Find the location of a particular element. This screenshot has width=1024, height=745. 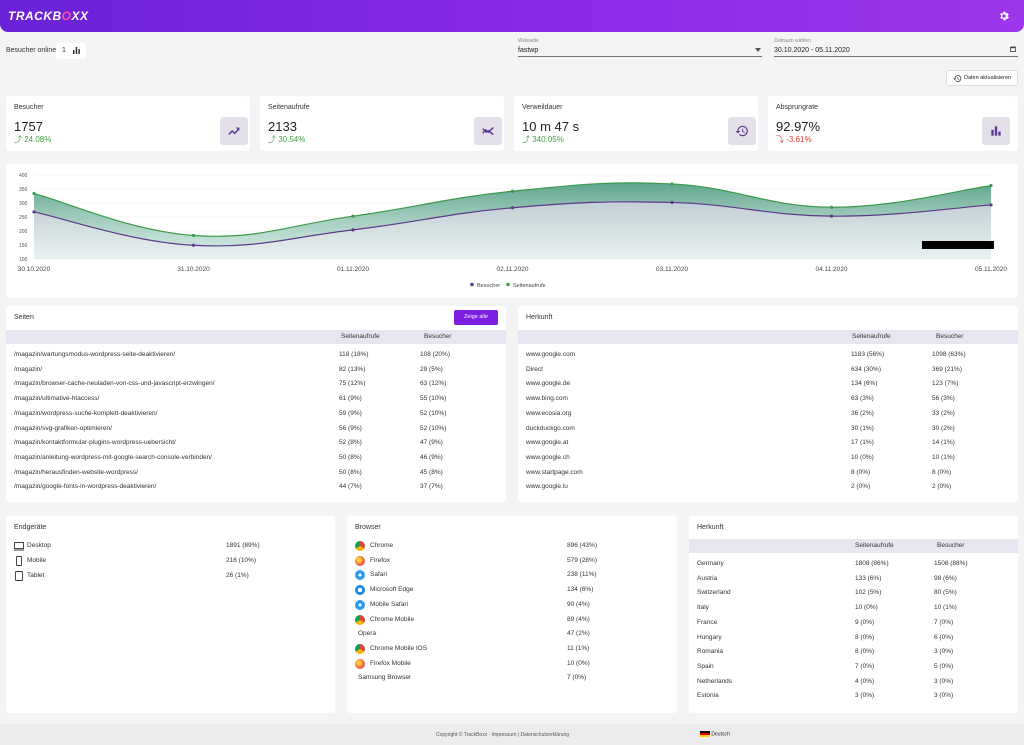

online-counter: 1 is located at coordinates (71, 51).